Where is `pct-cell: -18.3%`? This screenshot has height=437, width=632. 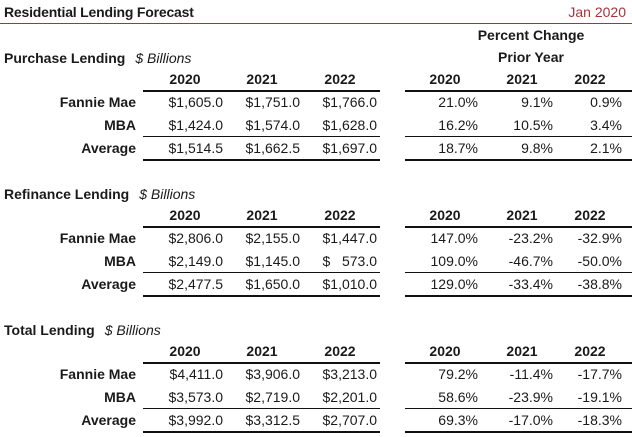
pct-cell: -18.3% is located at coordinates (599, 420).